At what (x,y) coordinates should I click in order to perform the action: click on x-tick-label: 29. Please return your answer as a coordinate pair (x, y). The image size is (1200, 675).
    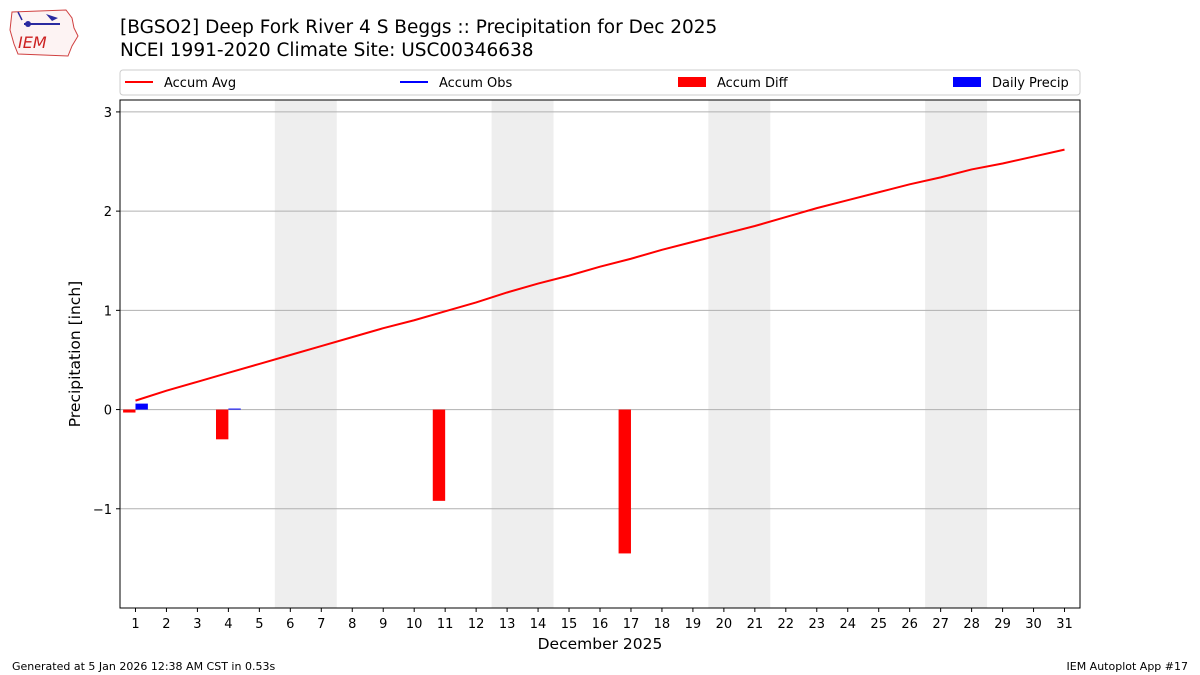
    Looking at the image, I should click on (1002, 624).